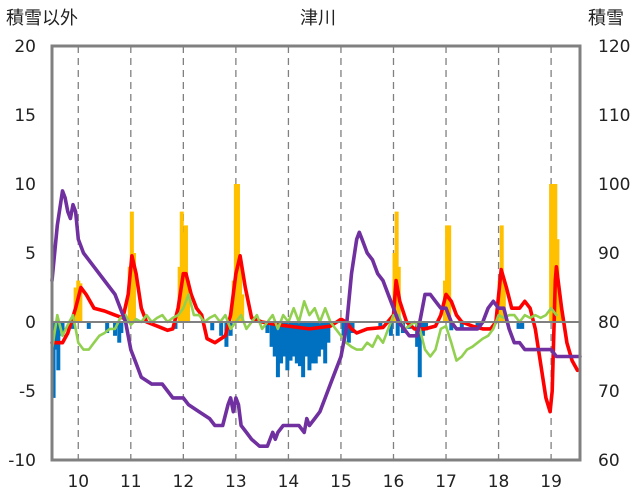 The width and height of the screenshot is (636, 501). What do you see at coordinates (184, 482) in the screenshot?
I see `x-tick-label-12: 12` at bounding box center [184, 482].